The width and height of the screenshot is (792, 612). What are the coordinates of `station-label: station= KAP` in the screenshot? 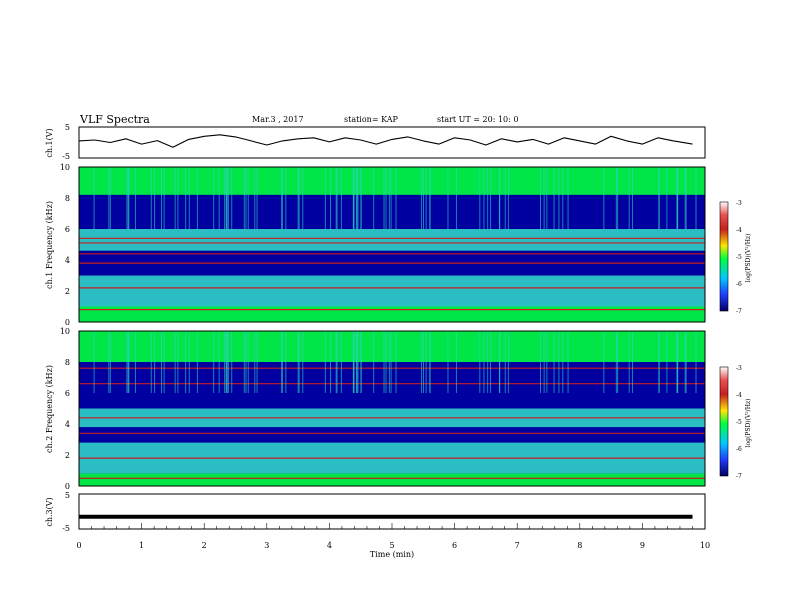 It's located at (371, 119).